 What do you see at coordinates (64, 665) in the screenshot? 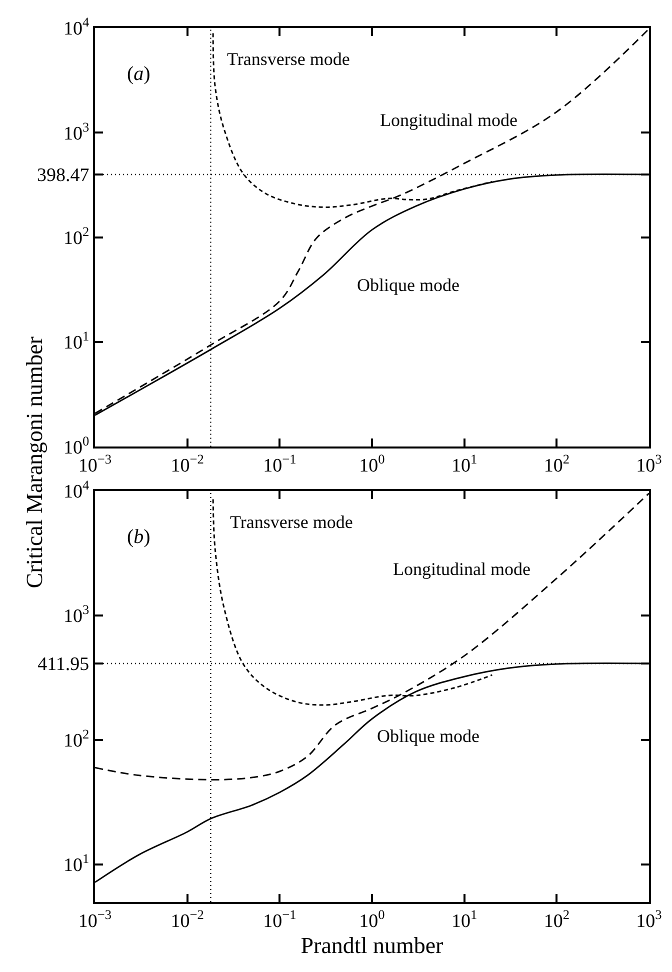
I see `y-tick-label: 411.95` at bounding box center [64, 665].